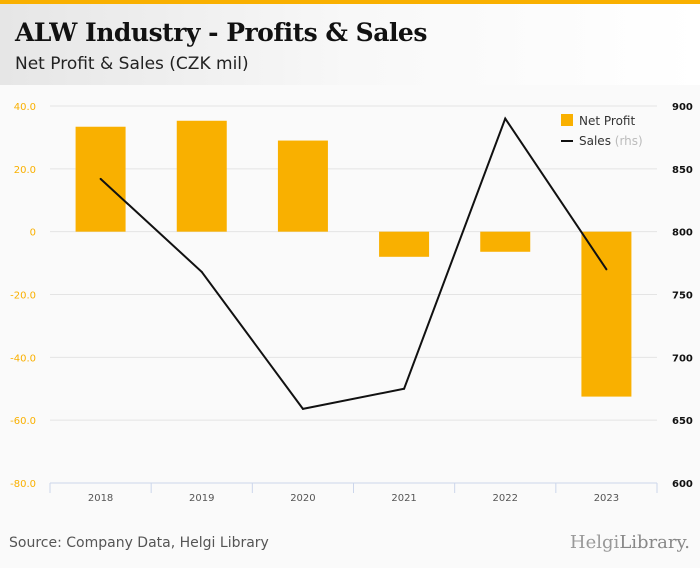  What do you see at coordinates (100, 498) in the screenshot?
I see `x-axis-label: 2018` at bounding box center [100, 498].